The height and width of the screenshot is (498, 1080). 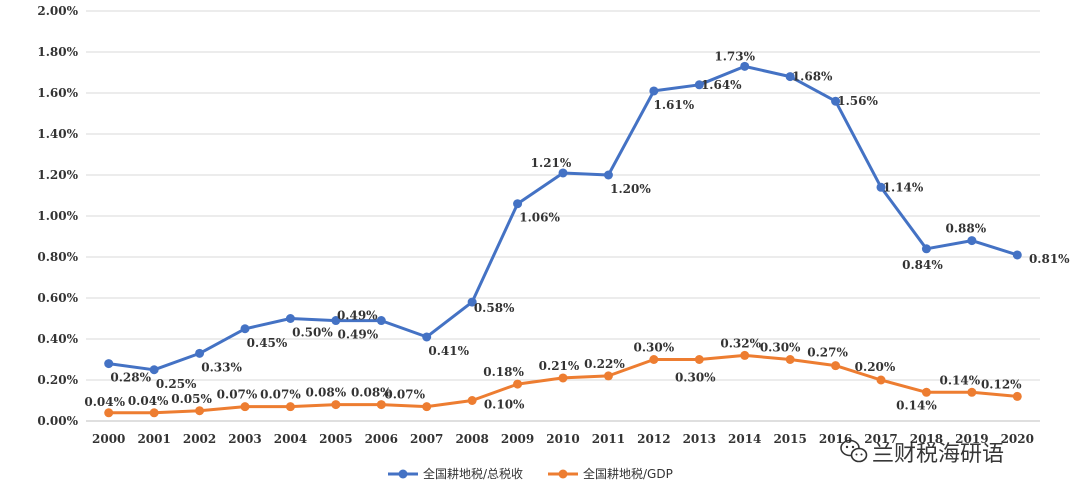 I want to click on x-tick-label: 2007, so click(x=426, y=439).